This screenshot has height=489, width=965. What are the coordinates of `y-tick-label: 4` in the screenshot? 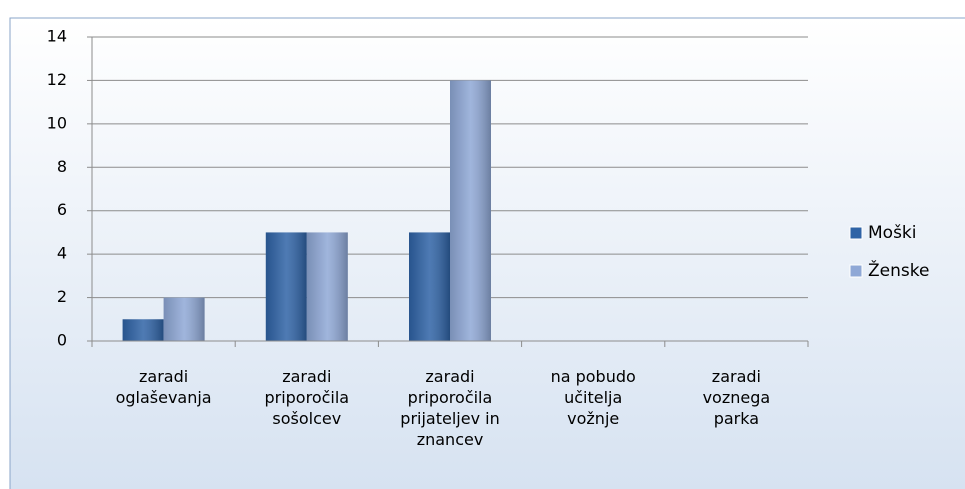 It's located at (62, 253).